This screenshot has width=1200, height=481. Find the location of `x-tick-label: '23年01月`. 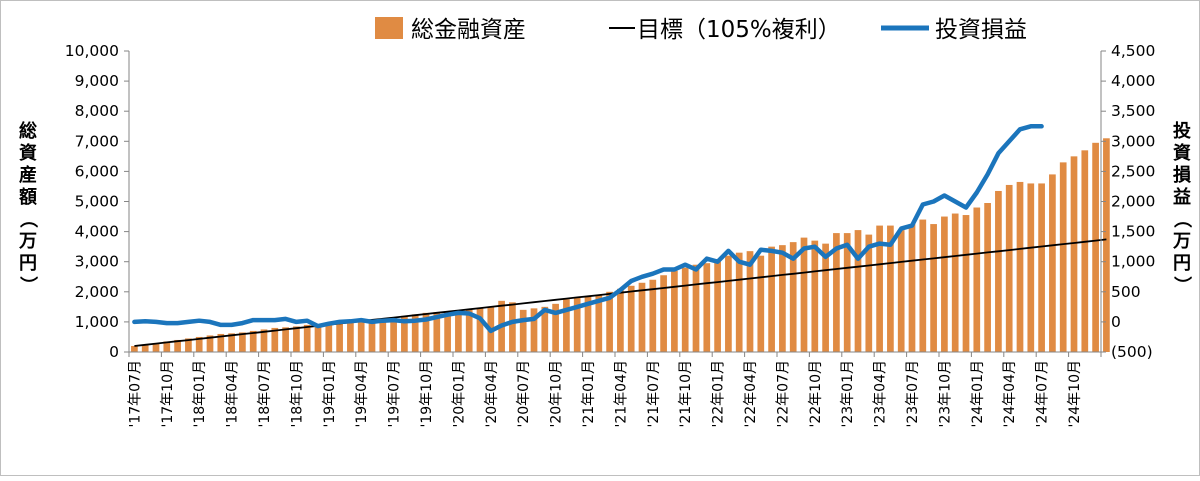

x-tick-label: '23年01月 is located at coordinates (848, 393).